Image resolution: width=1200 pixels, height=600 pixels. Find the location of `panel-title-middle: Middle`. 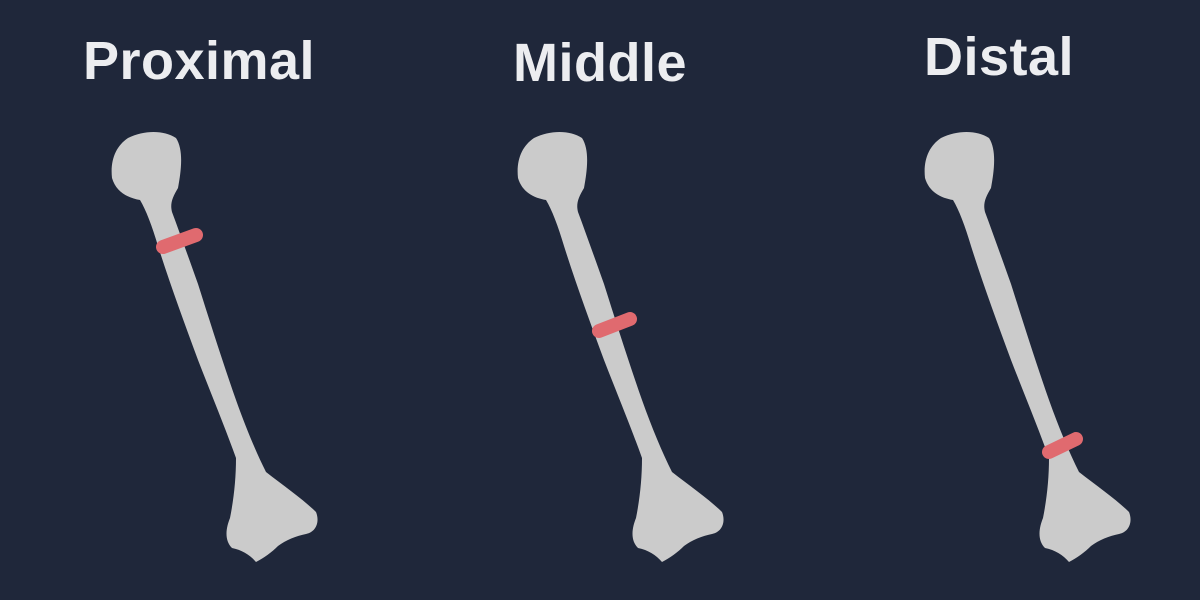

panel-title-middle: Middle is located at coordinates (600, 63).